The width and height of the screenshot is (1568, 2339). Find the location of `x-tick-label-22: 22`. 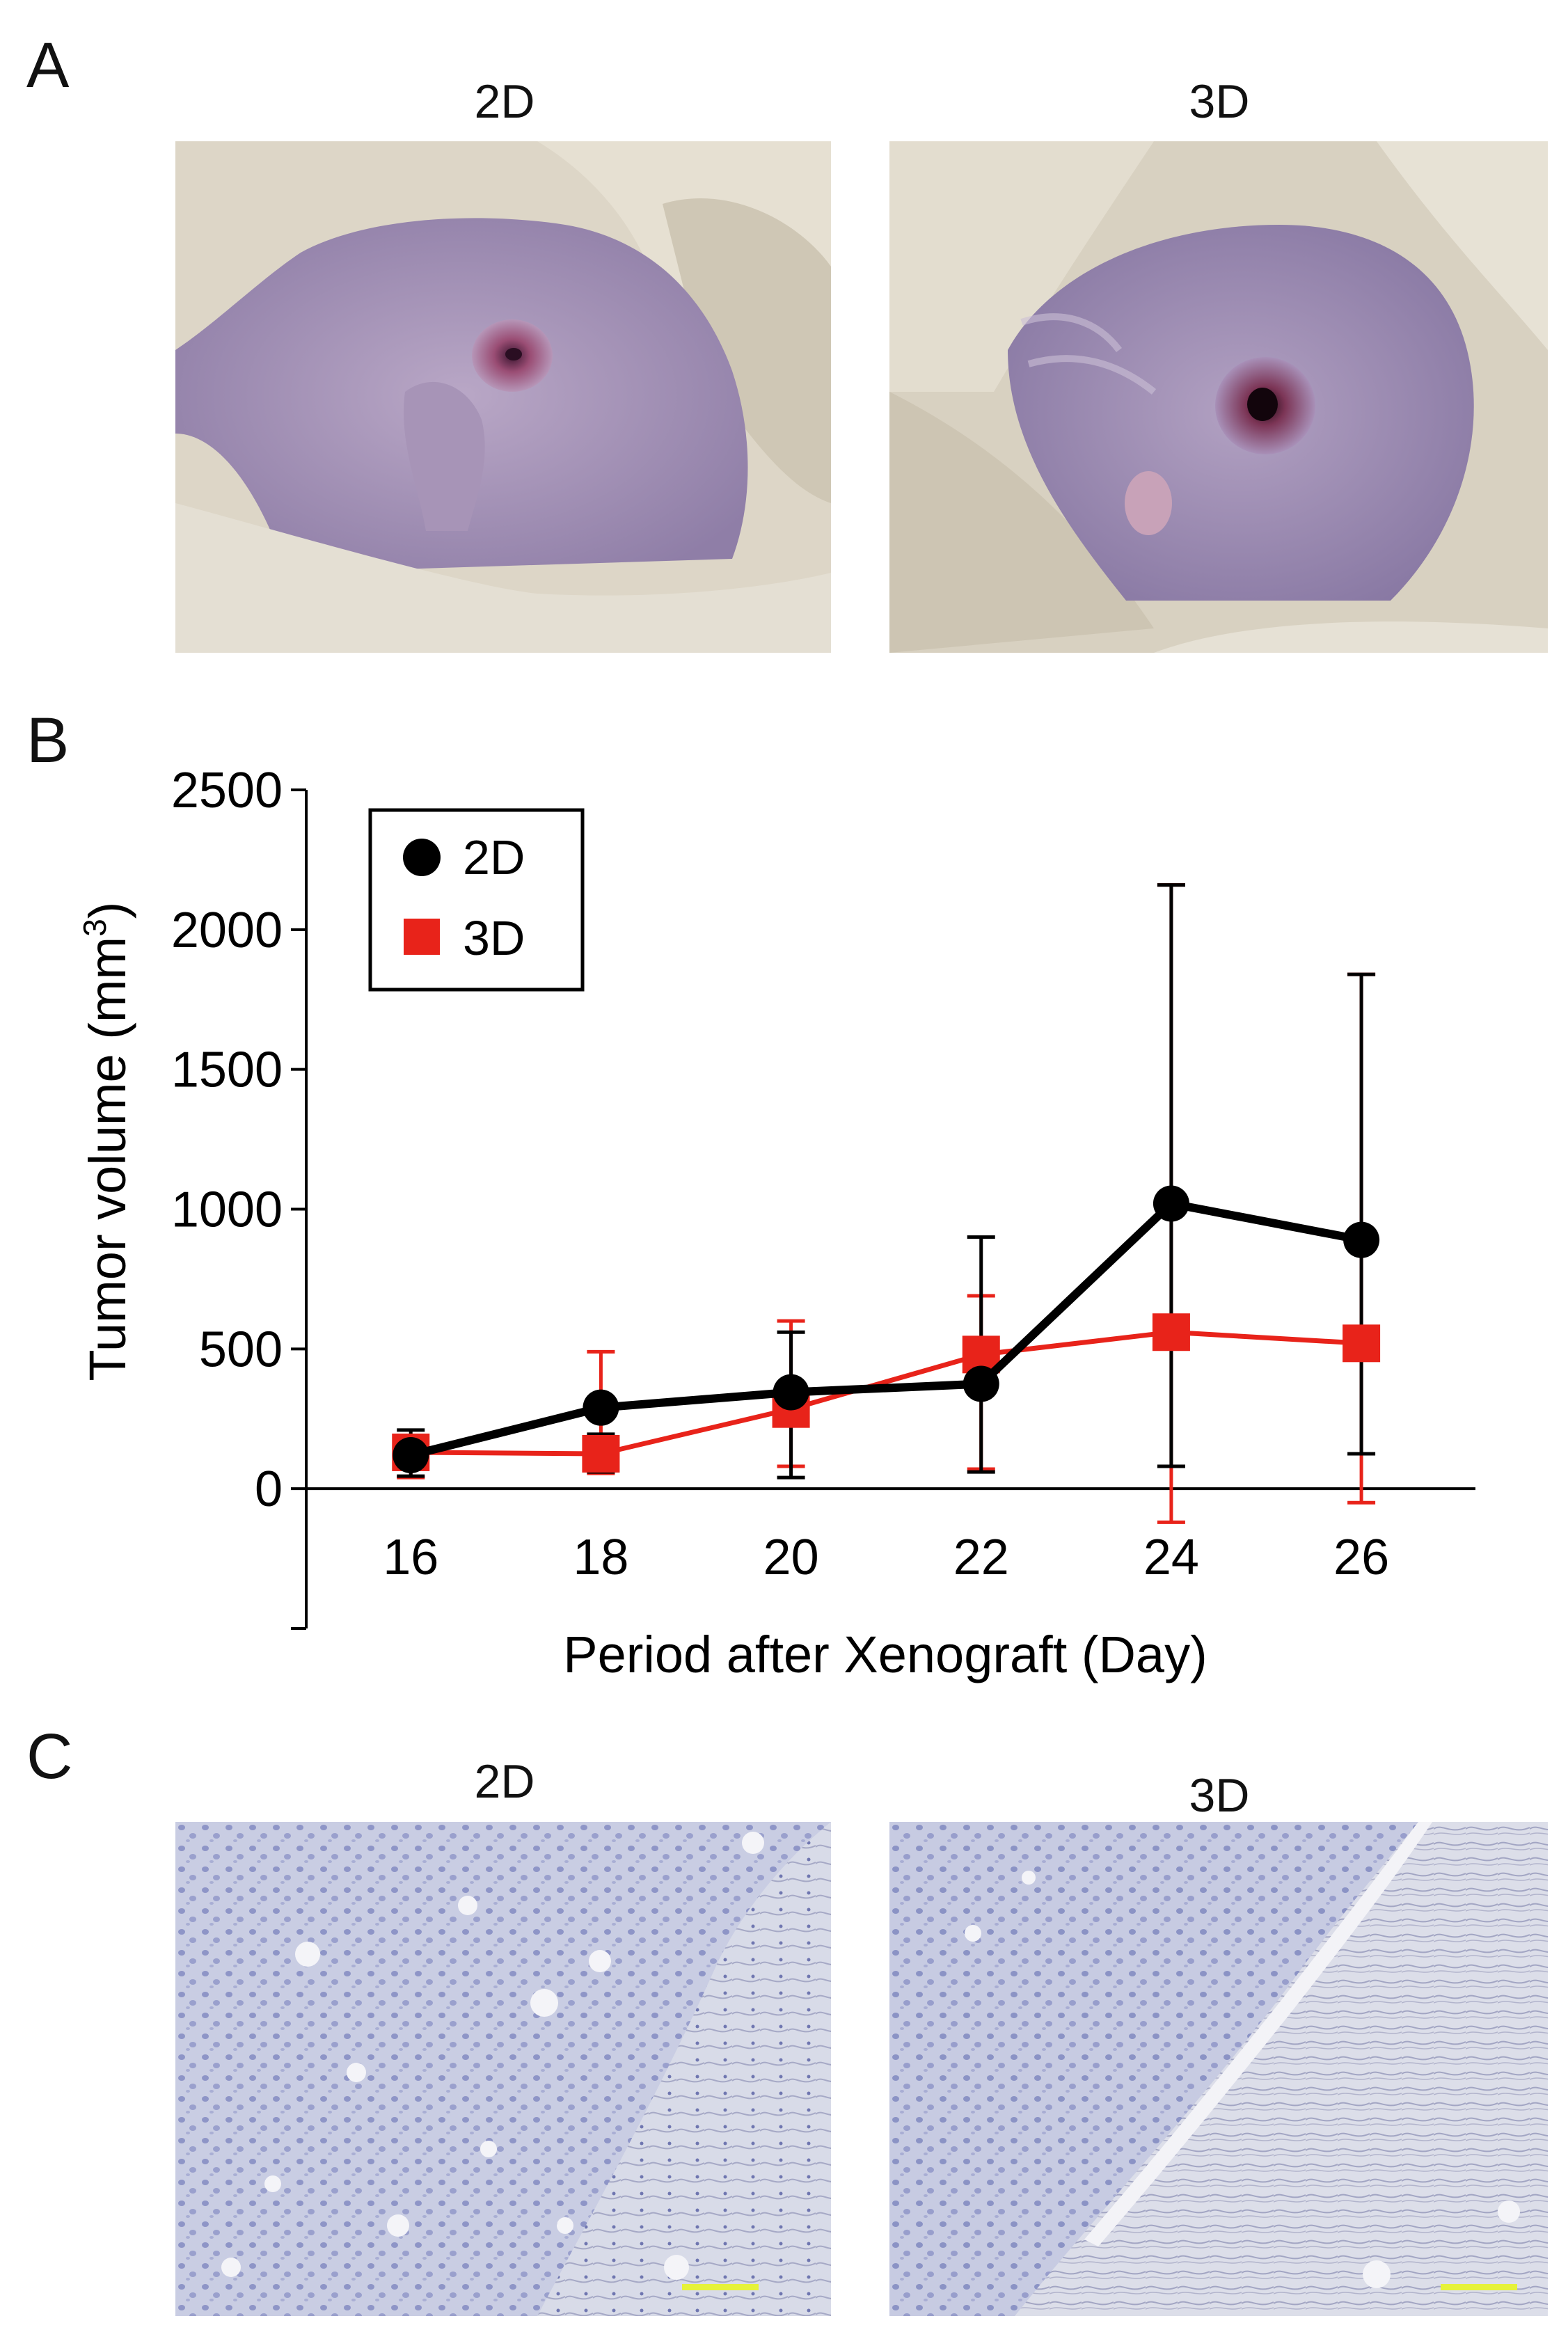

x-tick-label-22: 22 is located at coordinates (981, 1557).